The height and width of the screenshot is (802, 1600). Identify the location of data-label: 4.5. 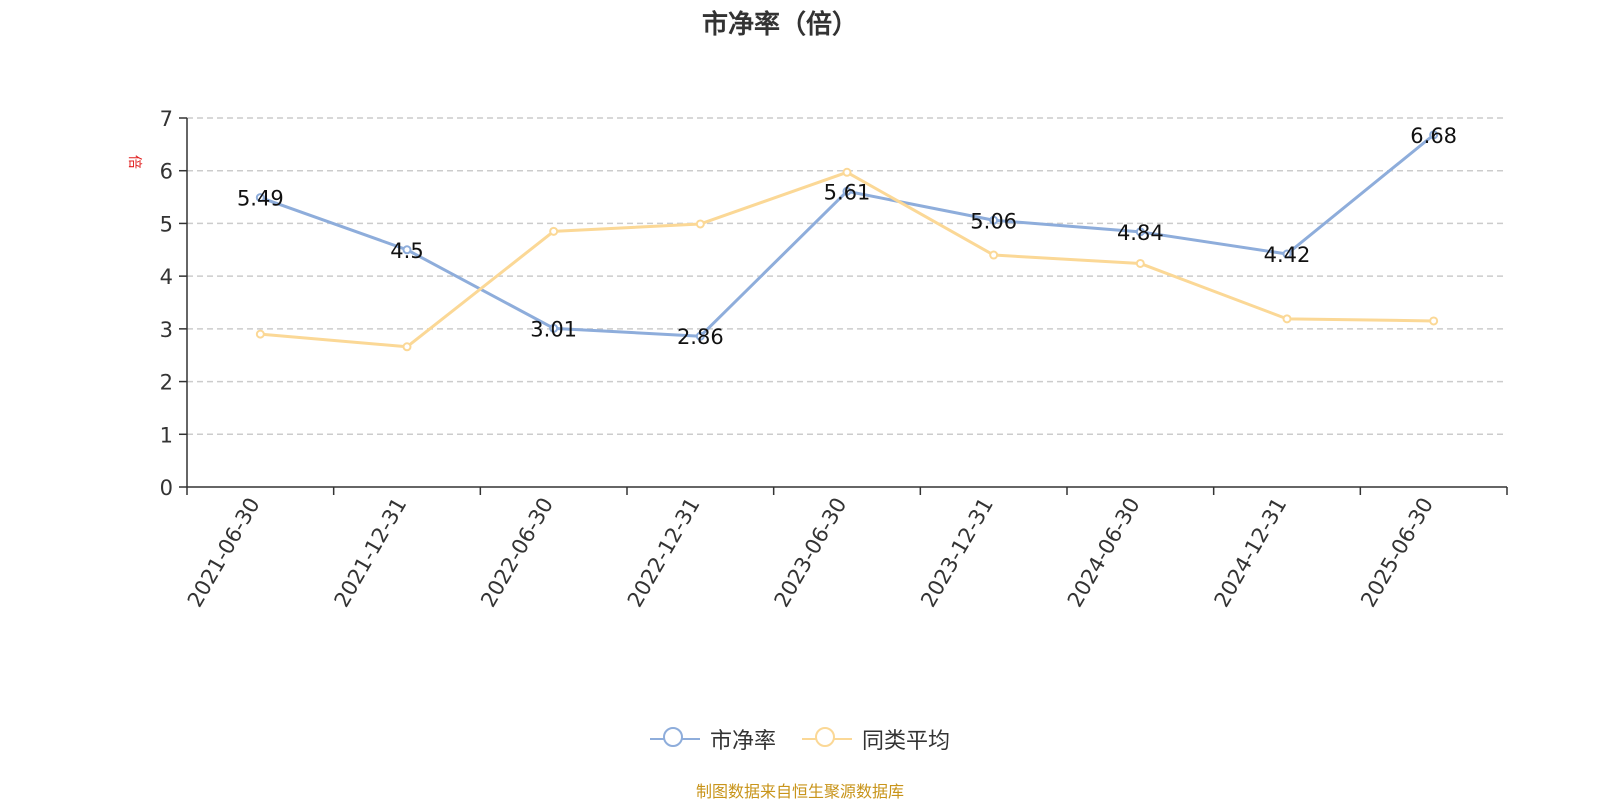
(406, 251).